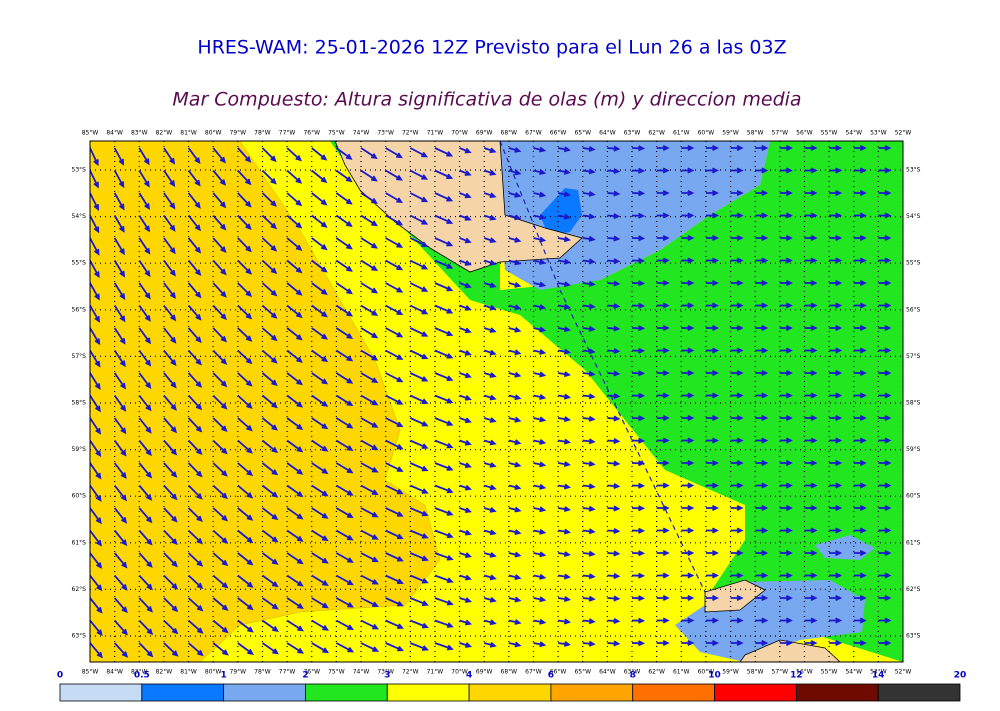 The width and height of the screenshot is (1000, 711). What do you see at coordinates (509, 133) in the screenshot?
I see `lon-label-top: 68°W` at bounding box center [509, 133].